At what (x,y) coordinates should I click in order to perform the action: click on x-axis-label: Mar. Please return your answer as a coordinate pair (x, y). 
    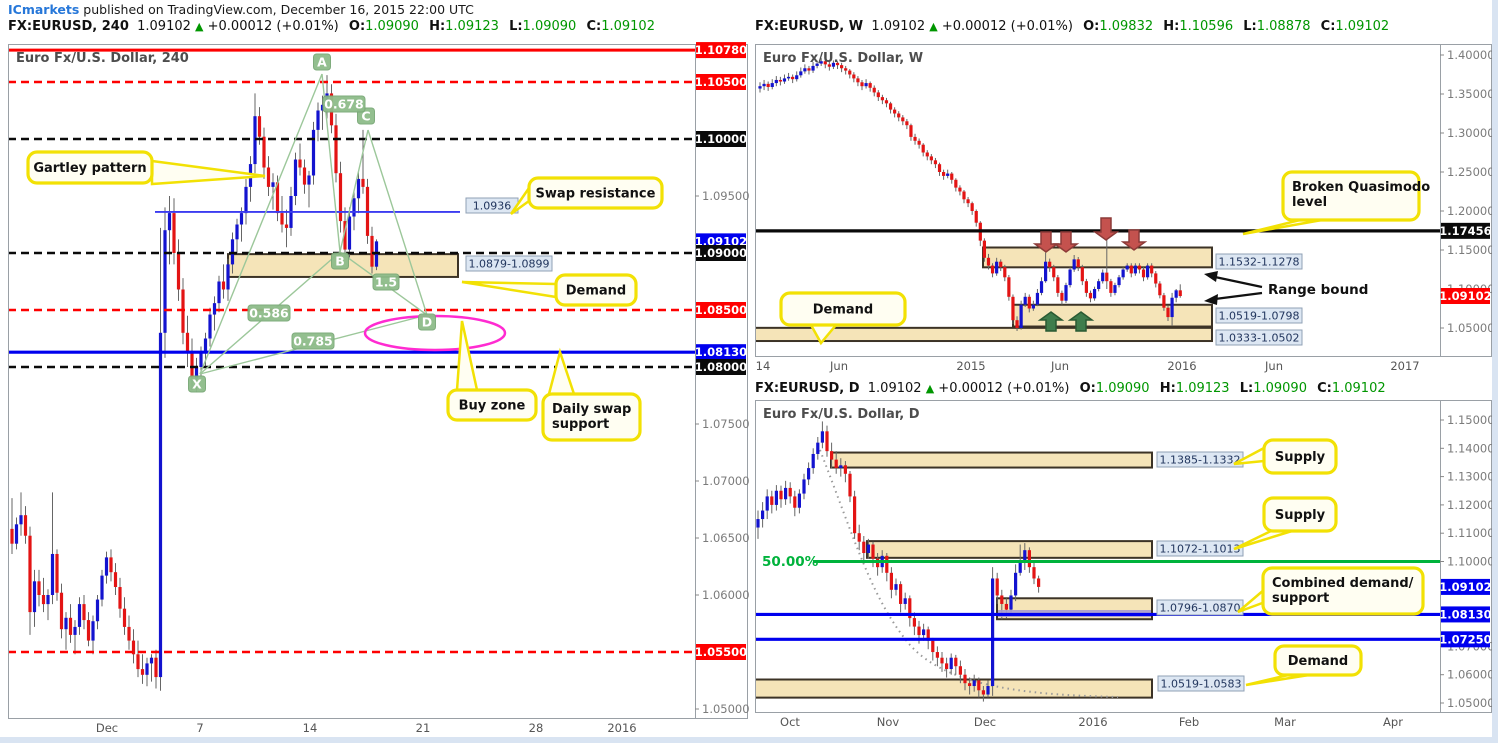
    Looking at the image, I should click on (1285, 722).